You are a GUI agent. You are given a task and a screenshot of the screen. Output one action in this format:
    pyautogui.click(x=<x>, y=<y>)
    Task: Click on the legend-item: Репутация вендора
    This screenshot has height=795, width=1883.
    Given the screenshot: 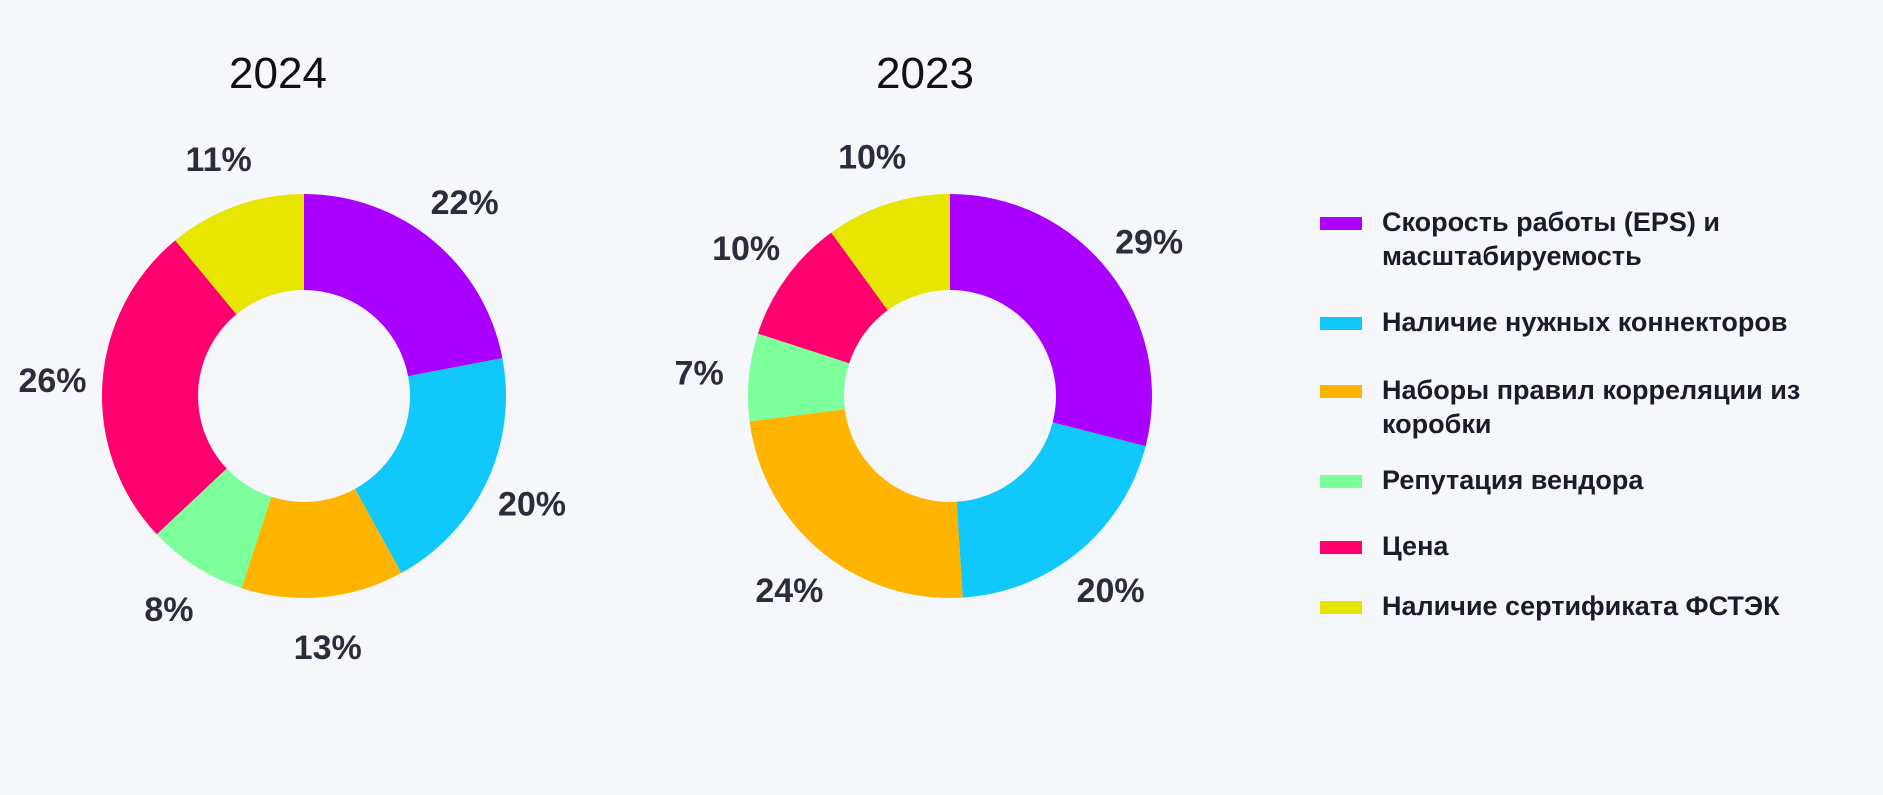 What is the action you would take?
    pyautogui.click(x=1591, y=480)
    